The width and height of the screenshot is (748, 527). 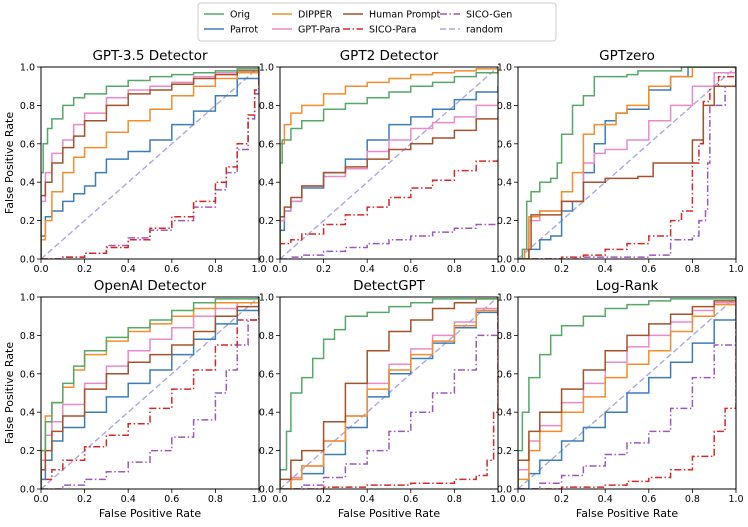 What do you see at coordinates (489, 15) in the screenshot?
I see `legend-label: SICO-Gen` at bounding box center [489, 15].